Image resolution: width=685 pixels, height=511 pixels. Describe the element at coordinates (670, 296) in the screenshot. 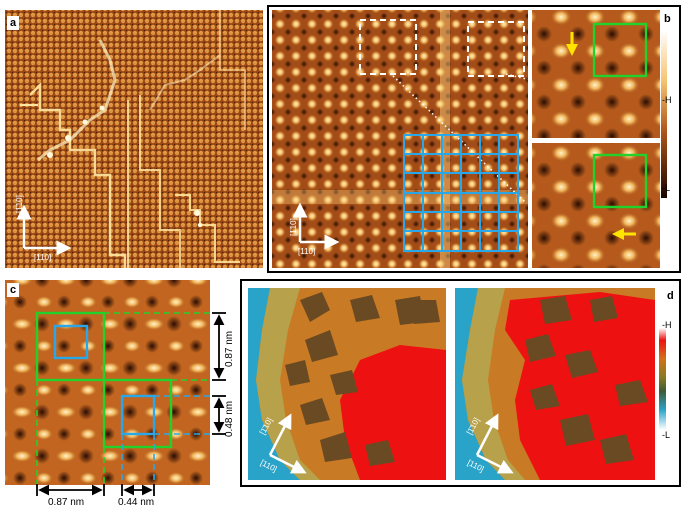

I see `panel-d-label: d` at that location.